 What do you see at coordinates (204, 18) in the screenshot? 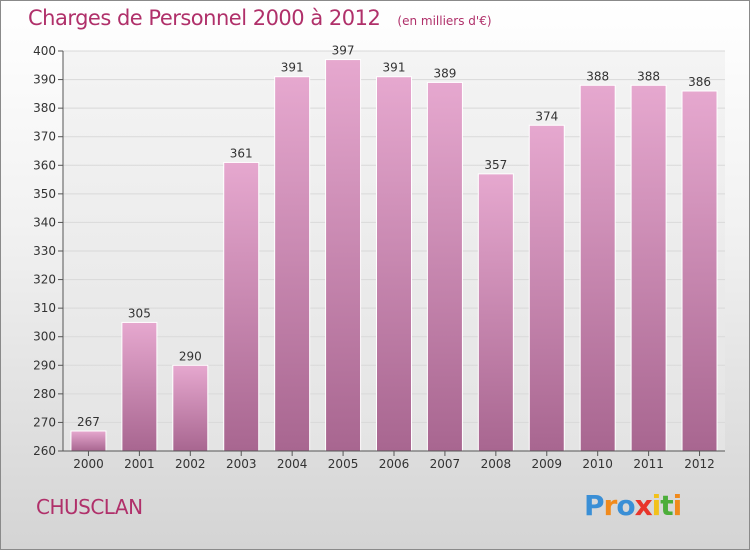
I see `chart-title: Charges de Personnel 2000 à 2012` at bounding box center [204, 18].